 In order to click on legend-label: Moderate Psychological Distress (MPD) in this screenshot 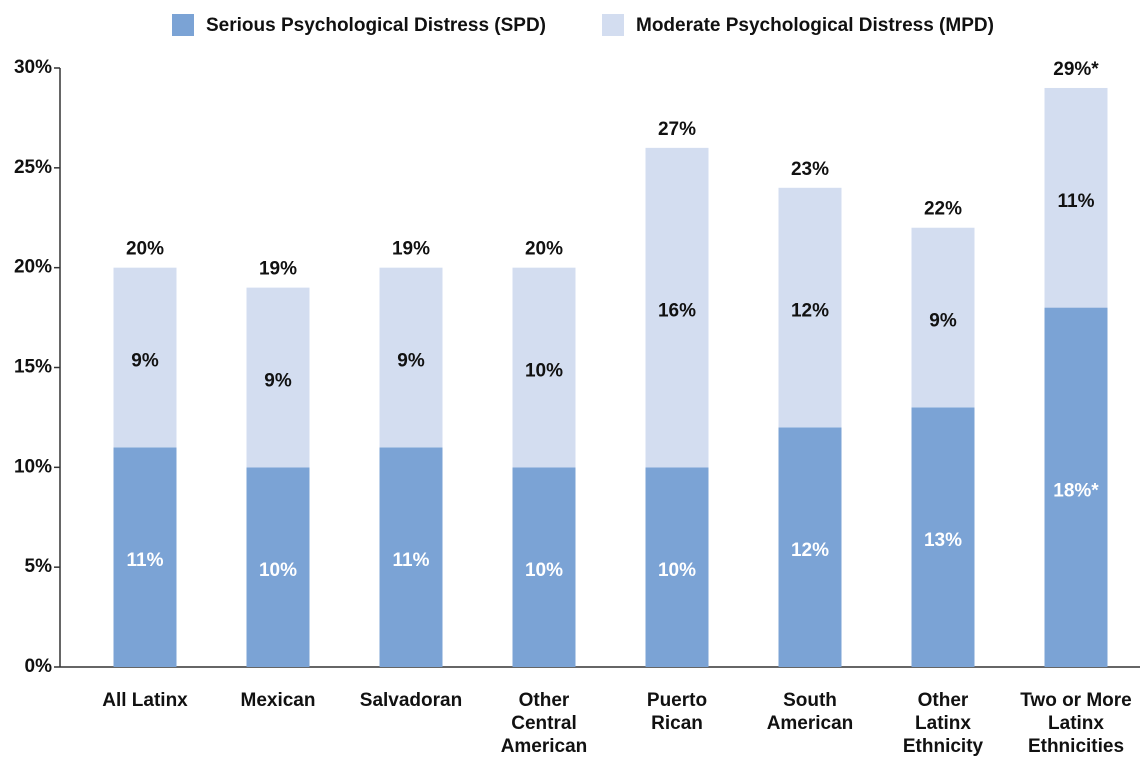, I will do `click(815, 25)`.